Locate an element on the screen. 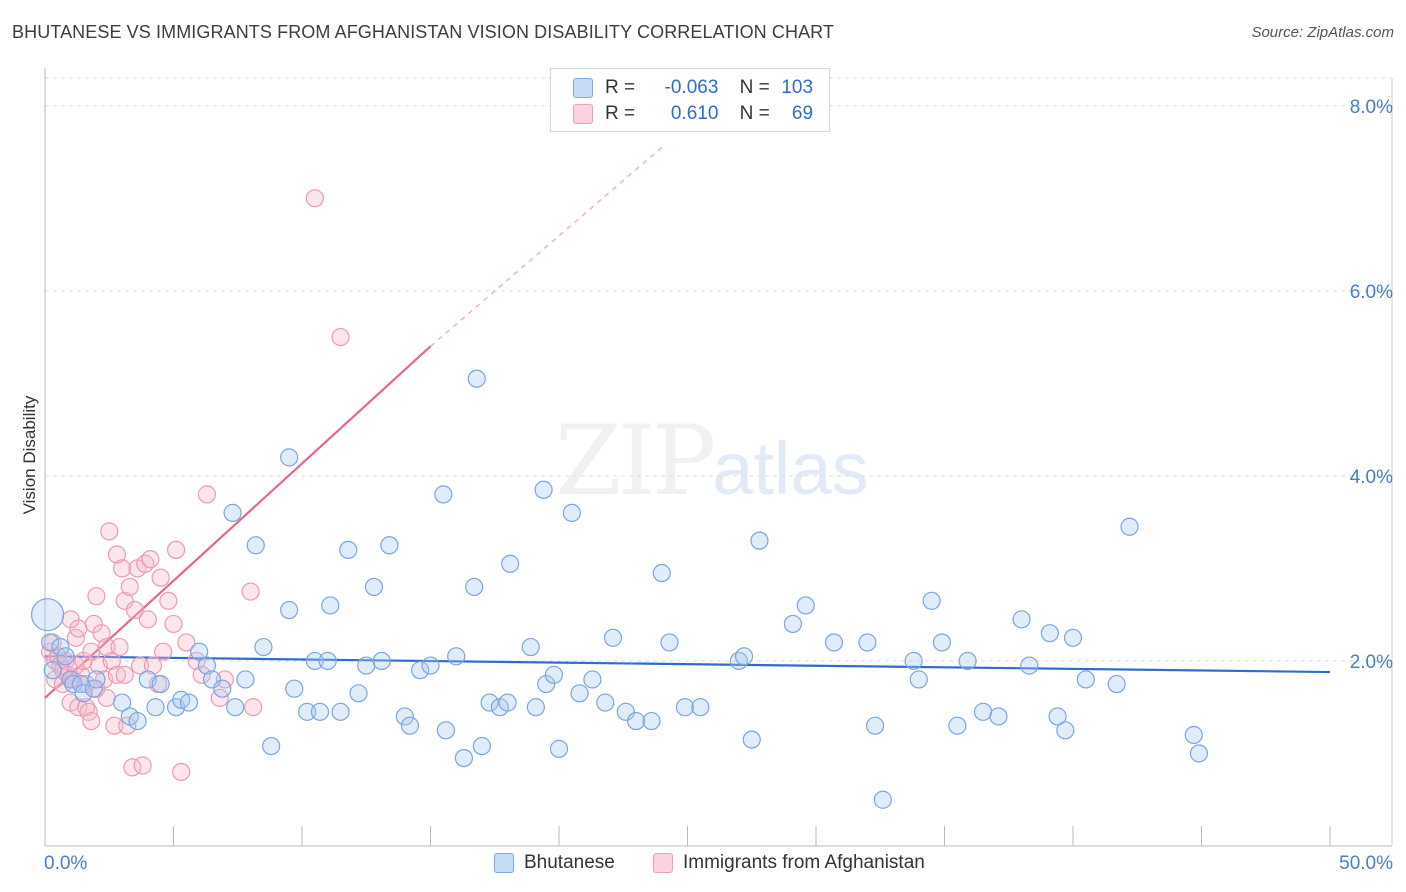  watermark: ZIPatlas is located at coordinates (712, 461).